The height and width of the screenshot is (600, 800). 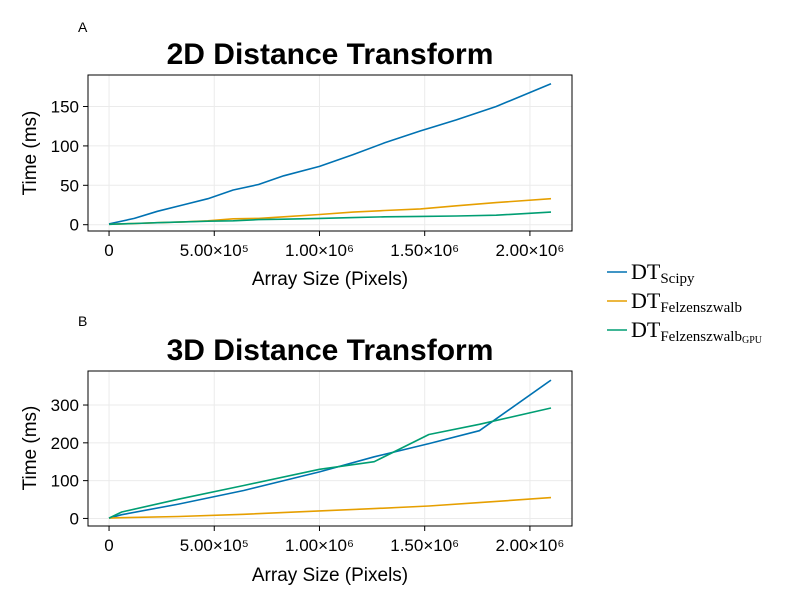 I want to click on legend-subsub-felzenszwalb-gpu: GPU, so click(x=752, y=340).